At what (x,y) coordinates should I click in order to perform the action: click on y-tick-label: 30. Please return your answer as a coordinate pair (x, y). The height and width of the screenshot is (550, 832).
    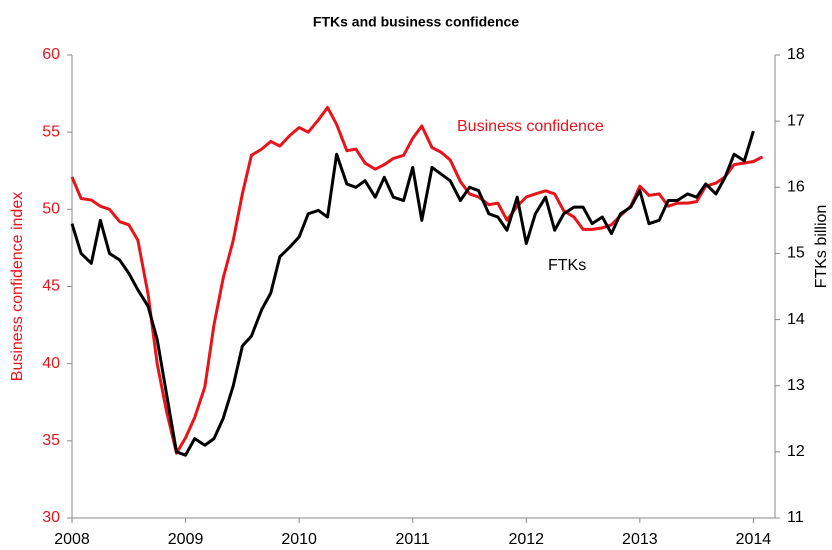
    Looking at the image, I should click on (51, 517).